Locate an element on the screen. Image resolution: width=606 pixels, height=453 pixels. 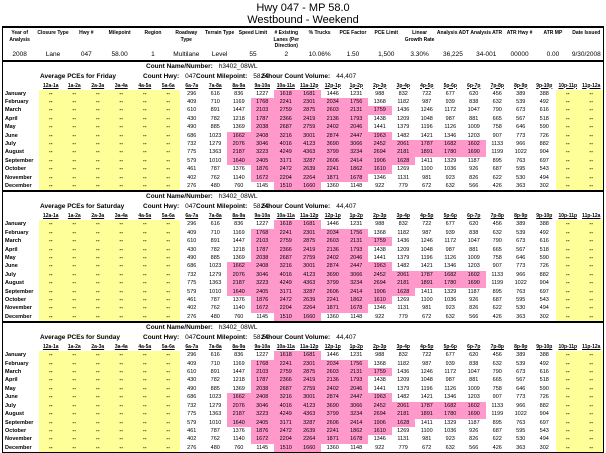
pce-cell: 4123 is located at coordinates (309, 275).